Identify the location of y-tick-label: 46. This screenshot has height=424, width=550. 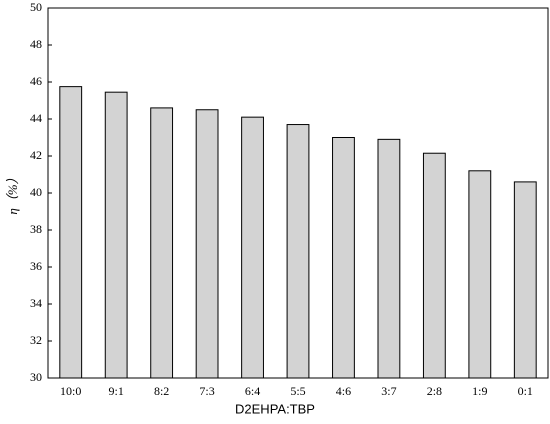
(36, 81).